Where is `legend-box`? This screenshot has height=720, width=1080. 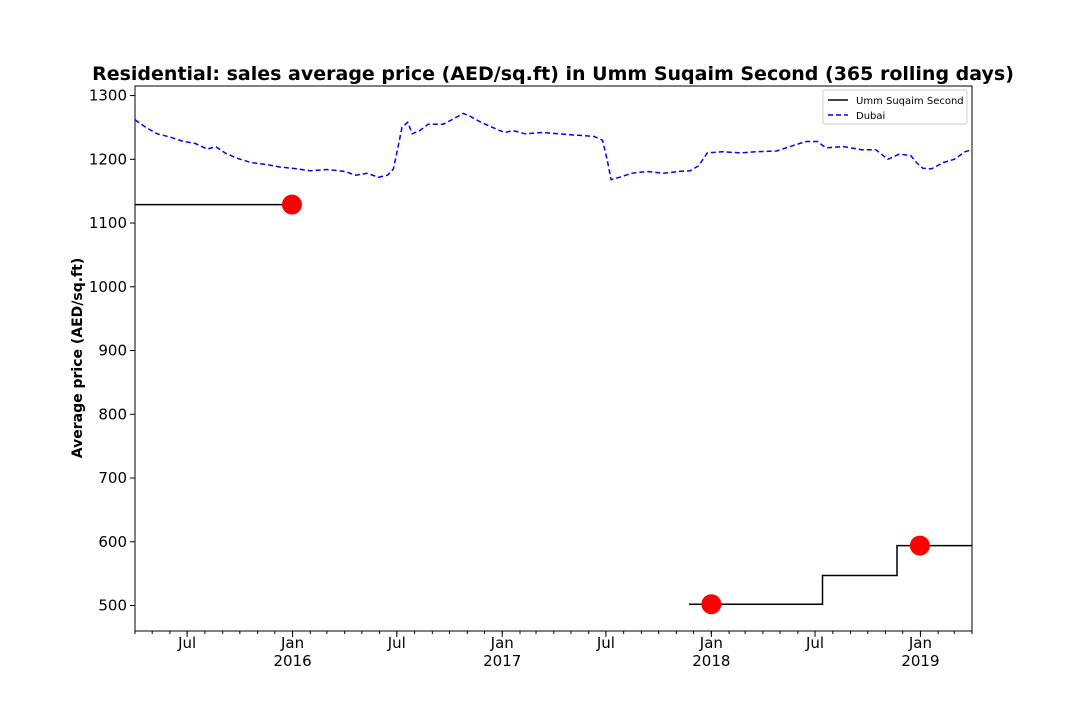
legend-box is located at coordinates (895, 107).